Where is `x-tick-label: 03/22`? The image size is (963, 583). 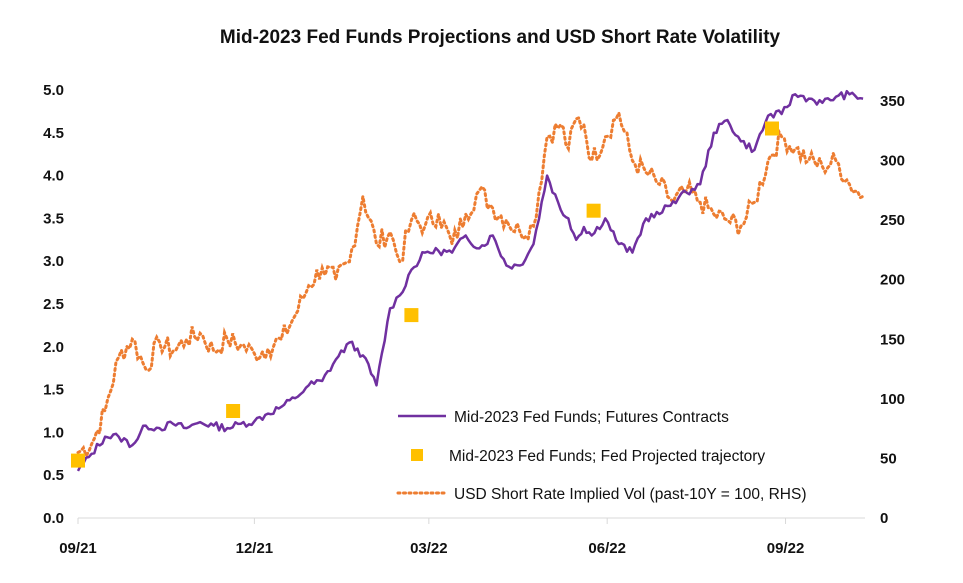
x-tick-label: 03/22 is located at coordinates (429, 548).